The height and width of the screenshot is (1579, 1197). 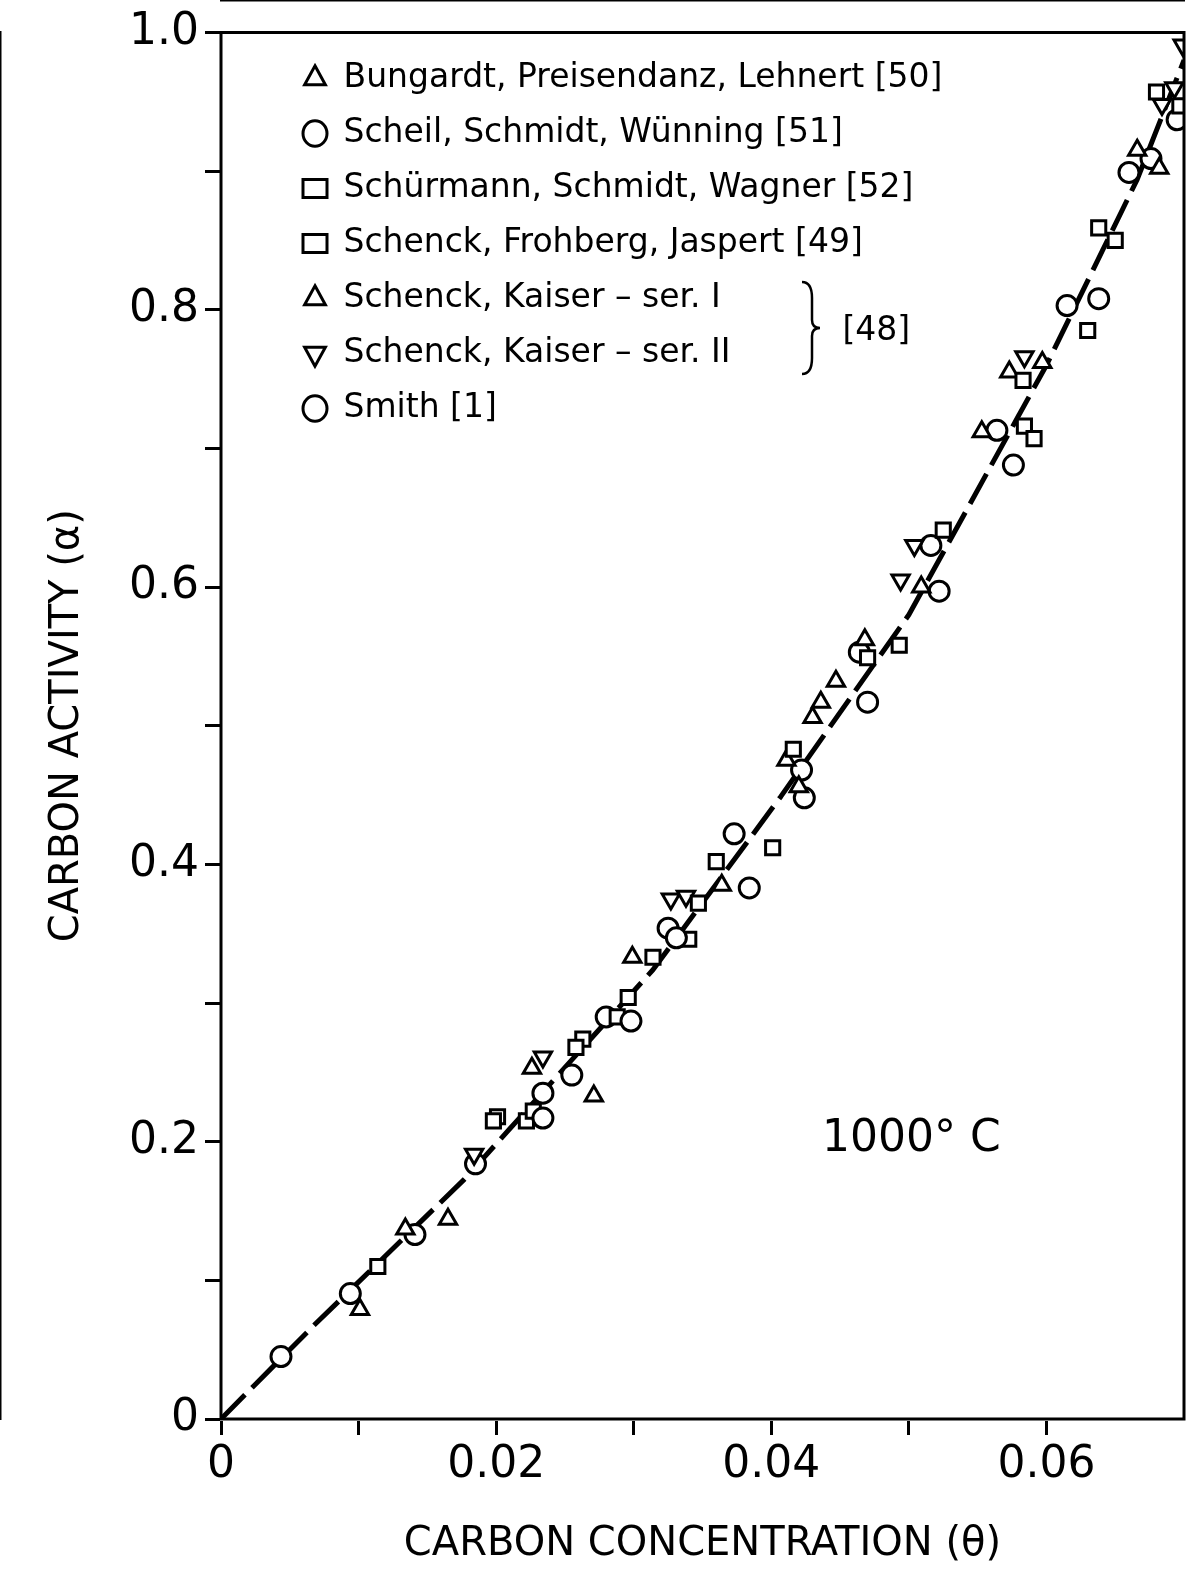 What do you see at coordinates (1046, 1461) in the screenshot?
I see `x-tick-label: 0.06` at bounding box center [1046, 1461].